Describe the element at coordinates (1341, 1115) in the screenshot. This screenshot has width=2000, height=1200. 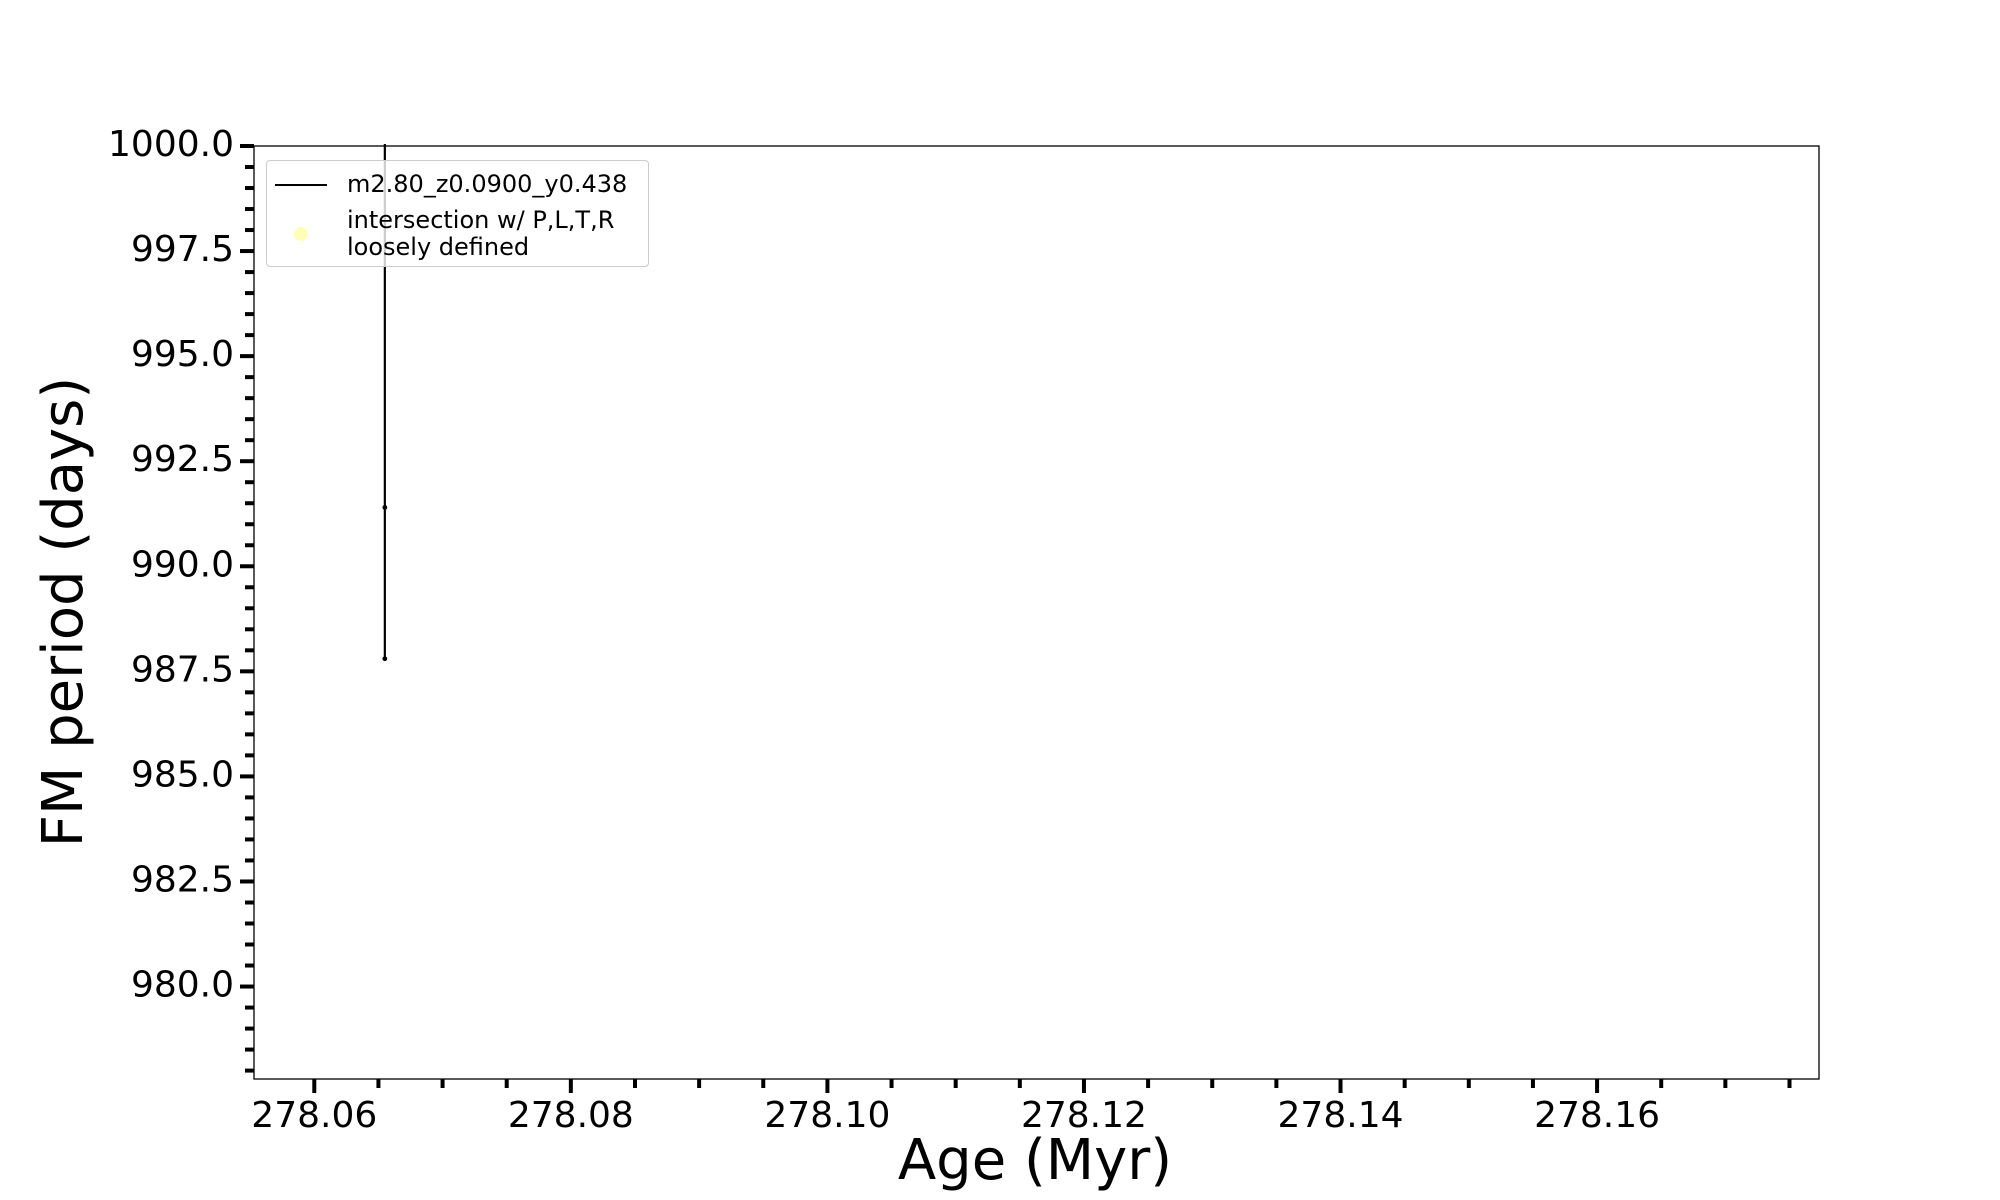
I see `x-tick-label: 278.14` at that location.